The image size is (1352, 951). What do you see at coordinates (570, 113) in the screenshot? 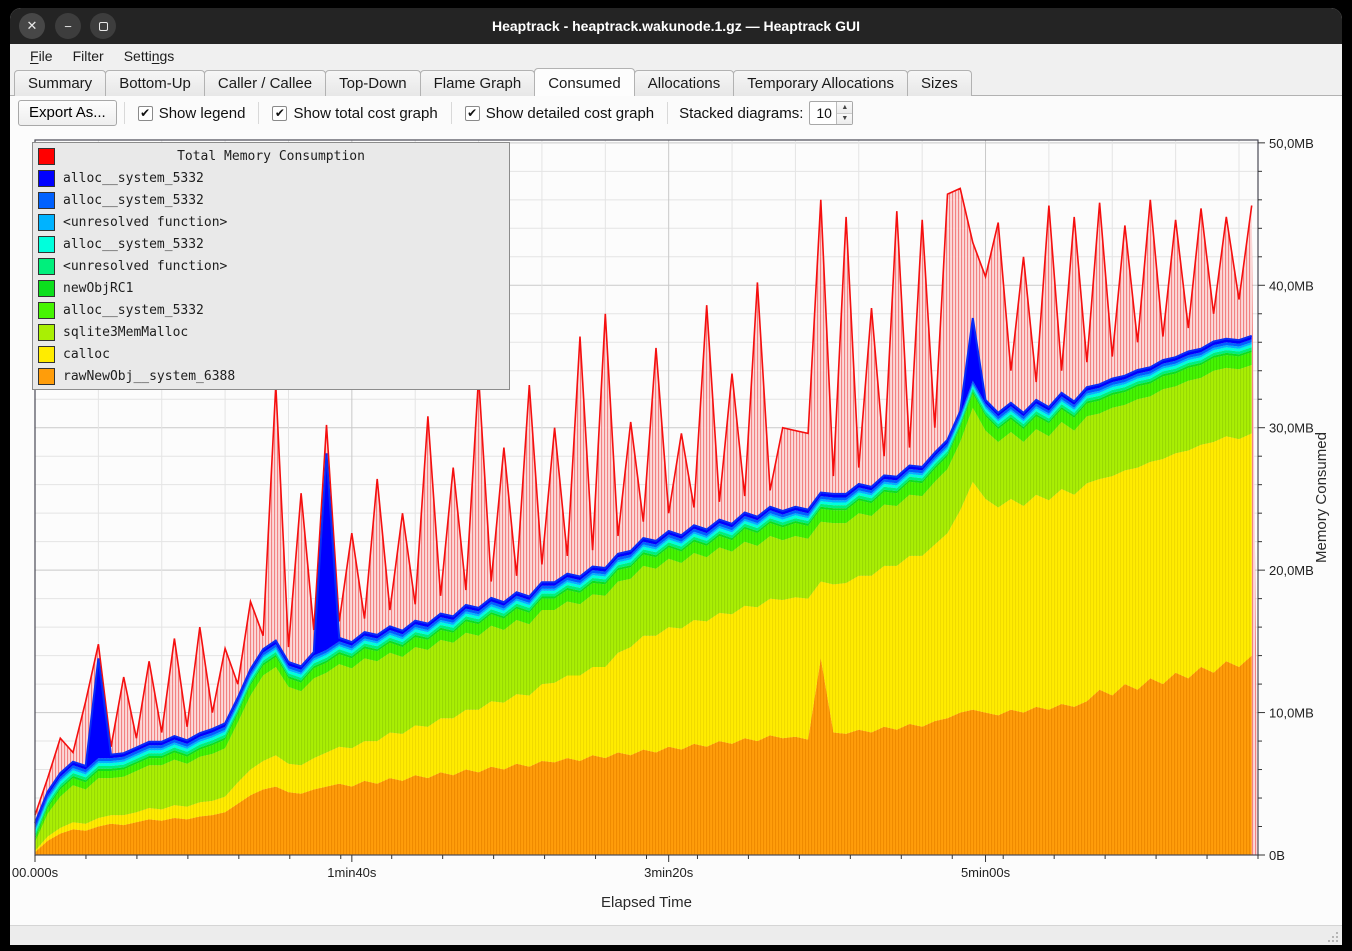
I see `checkbox-label: Show detailed cost graph` at bounding box center [570, 113].